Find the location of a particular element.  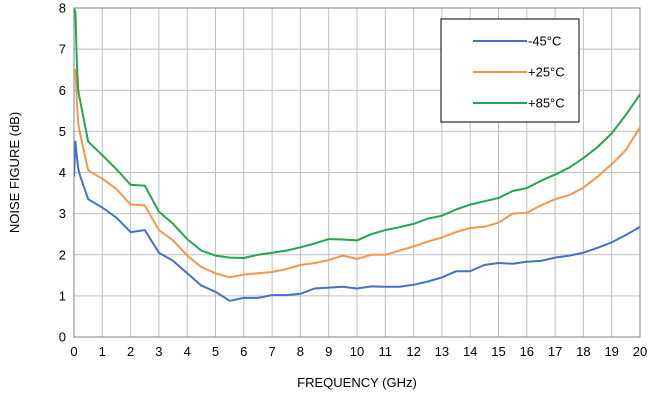

y-tick-label: 0 is located at coordinates (62, 337).